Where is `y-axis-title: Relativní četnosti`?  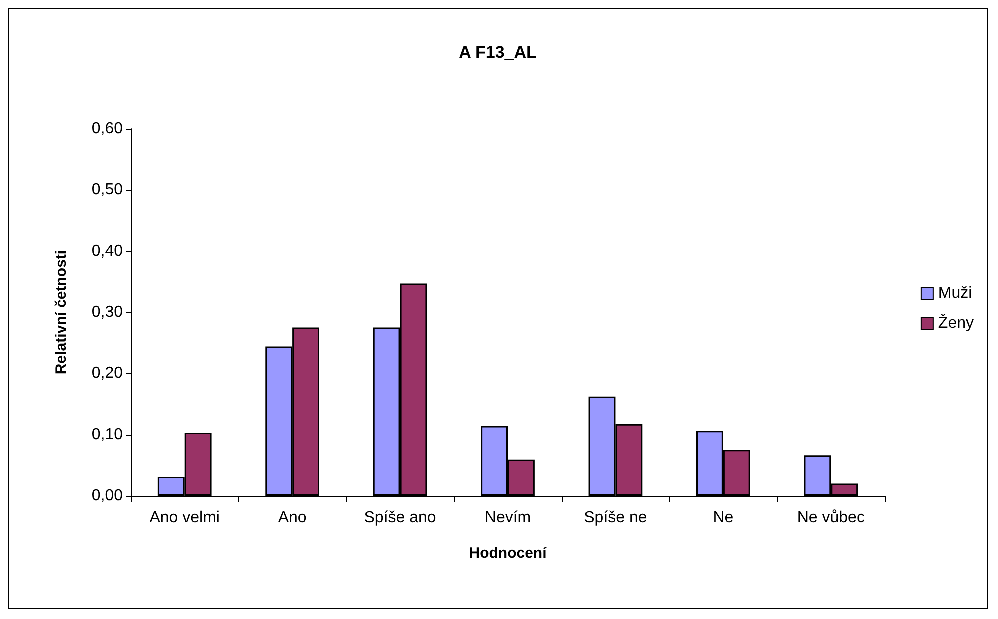
y-axis-title: Relativní četnosti is located at coordinates (61, 312).